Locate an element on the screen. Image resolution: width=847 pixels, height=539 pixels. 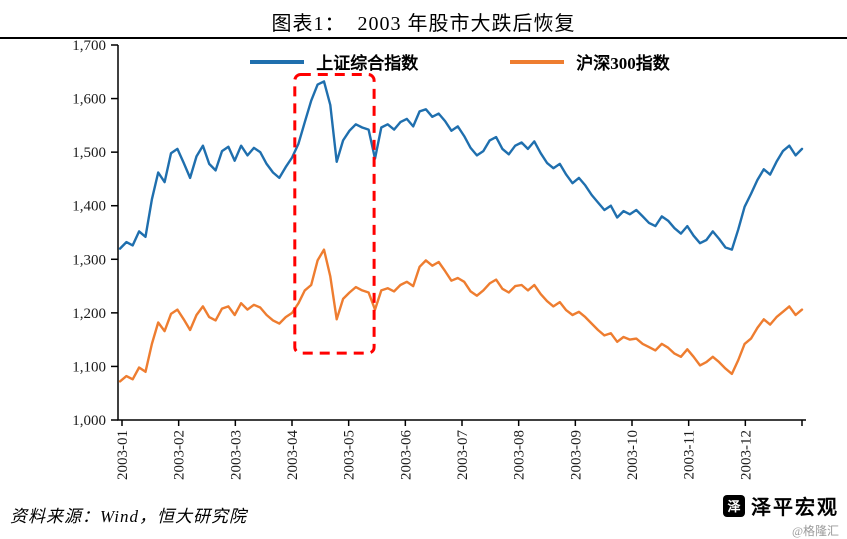
x-tick-label: 2003-08 is located at coordinates (520, 455).